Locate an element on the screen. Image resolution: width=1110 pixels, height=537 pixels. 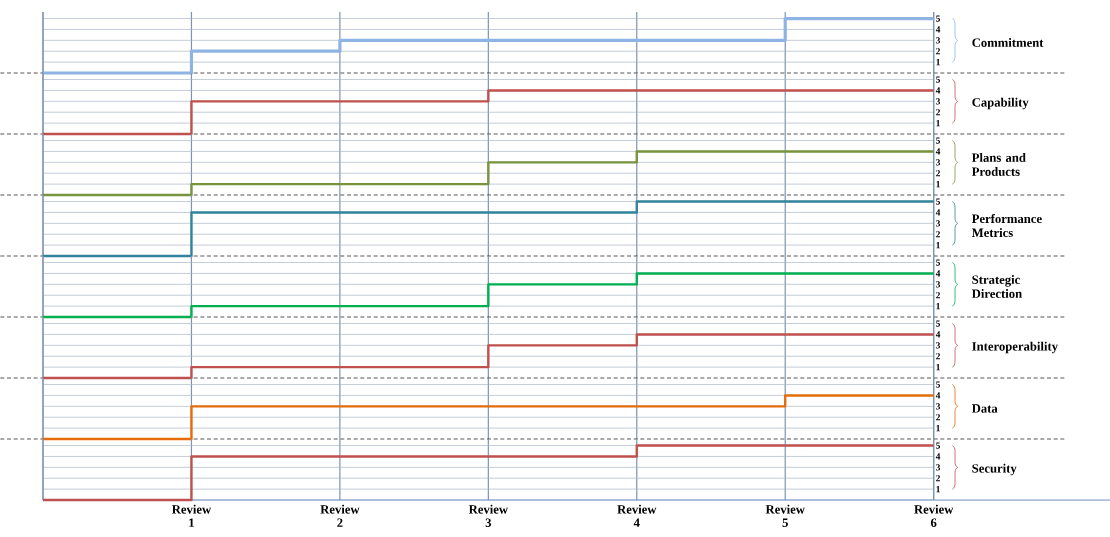
x-tick-label: Review 4 is located at coordinates (637, 515).